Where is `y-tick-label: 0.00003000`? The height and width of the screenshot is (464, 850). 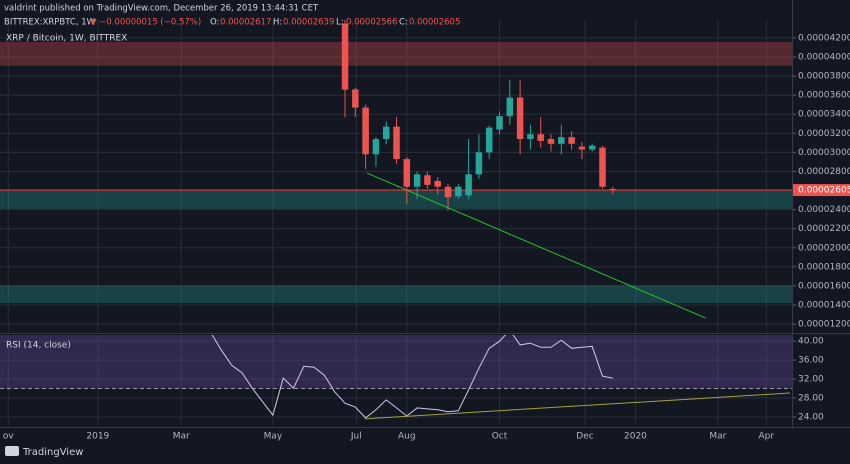
y-tick-label: 0.00003000 is located at coordinates (824, 153).